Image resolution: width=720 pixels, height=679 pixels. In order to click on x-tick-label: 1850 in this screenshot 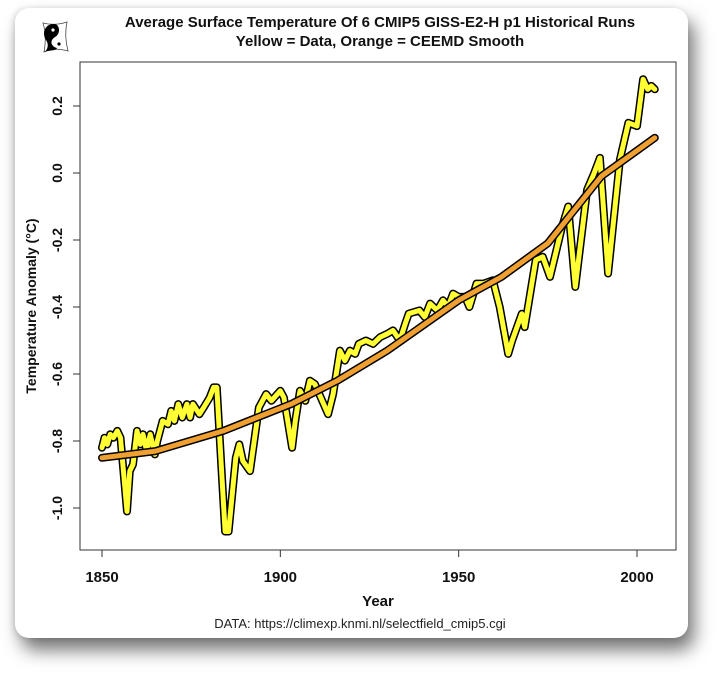, I will do `click(101, 577)`.